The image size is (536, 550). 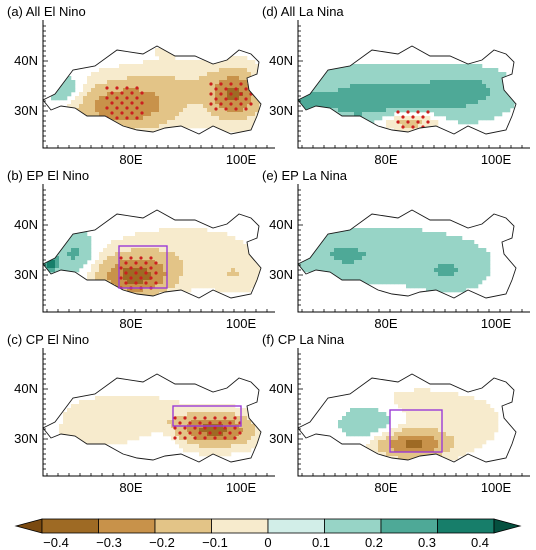 I want to click on anomaly-field, so click(x=418, y=425).